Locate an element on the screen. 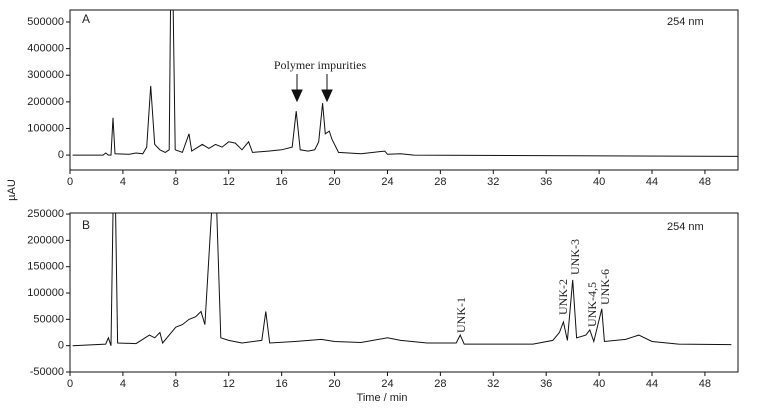  peak-label: UNK-2 is located at coordinates (563, 297).